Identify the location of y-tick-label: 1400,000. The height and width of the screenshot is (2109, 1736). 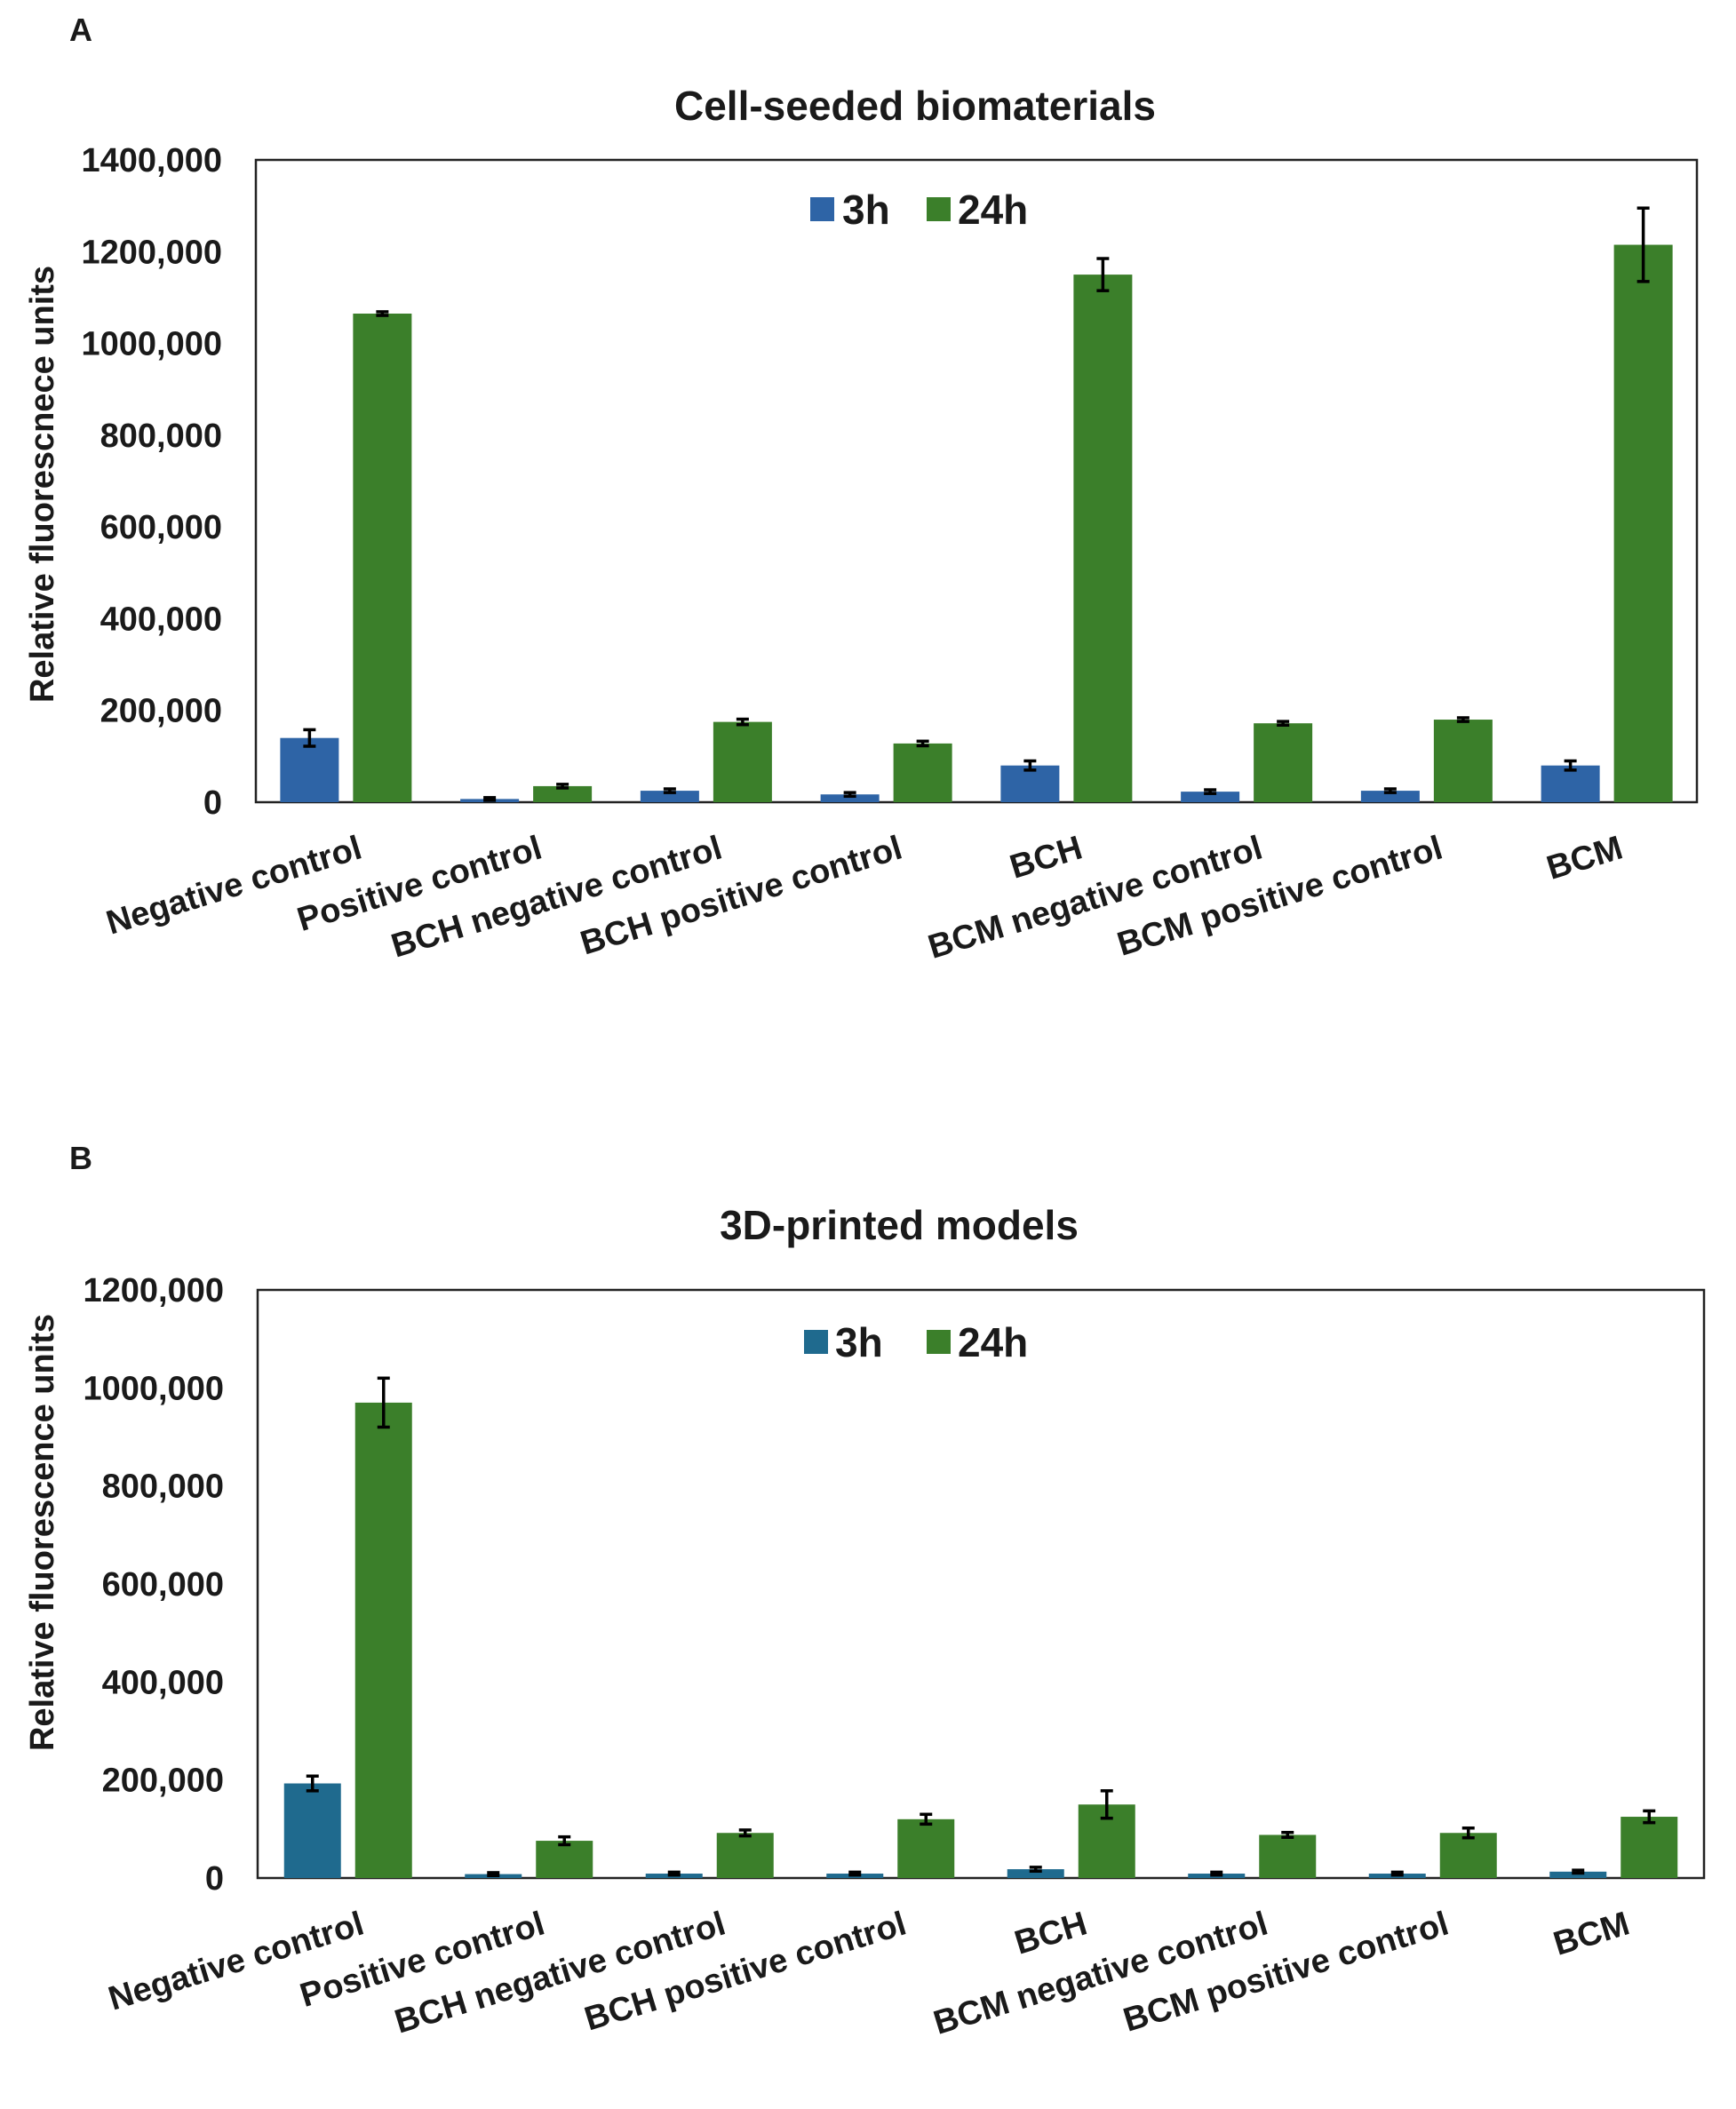
(152, 160).